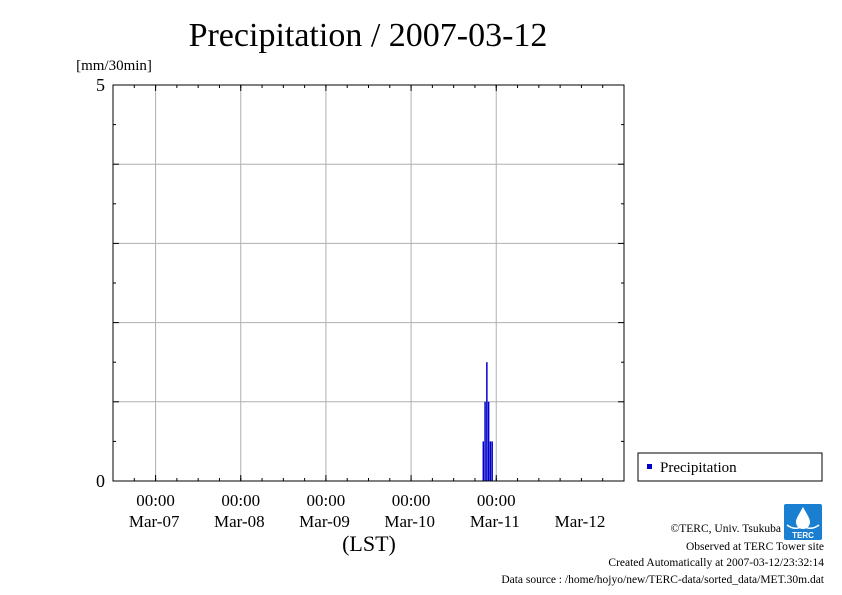 The width and height of the screenshot is (842, 595). I want to click on y-tick-label: 0, so click(100, 481).